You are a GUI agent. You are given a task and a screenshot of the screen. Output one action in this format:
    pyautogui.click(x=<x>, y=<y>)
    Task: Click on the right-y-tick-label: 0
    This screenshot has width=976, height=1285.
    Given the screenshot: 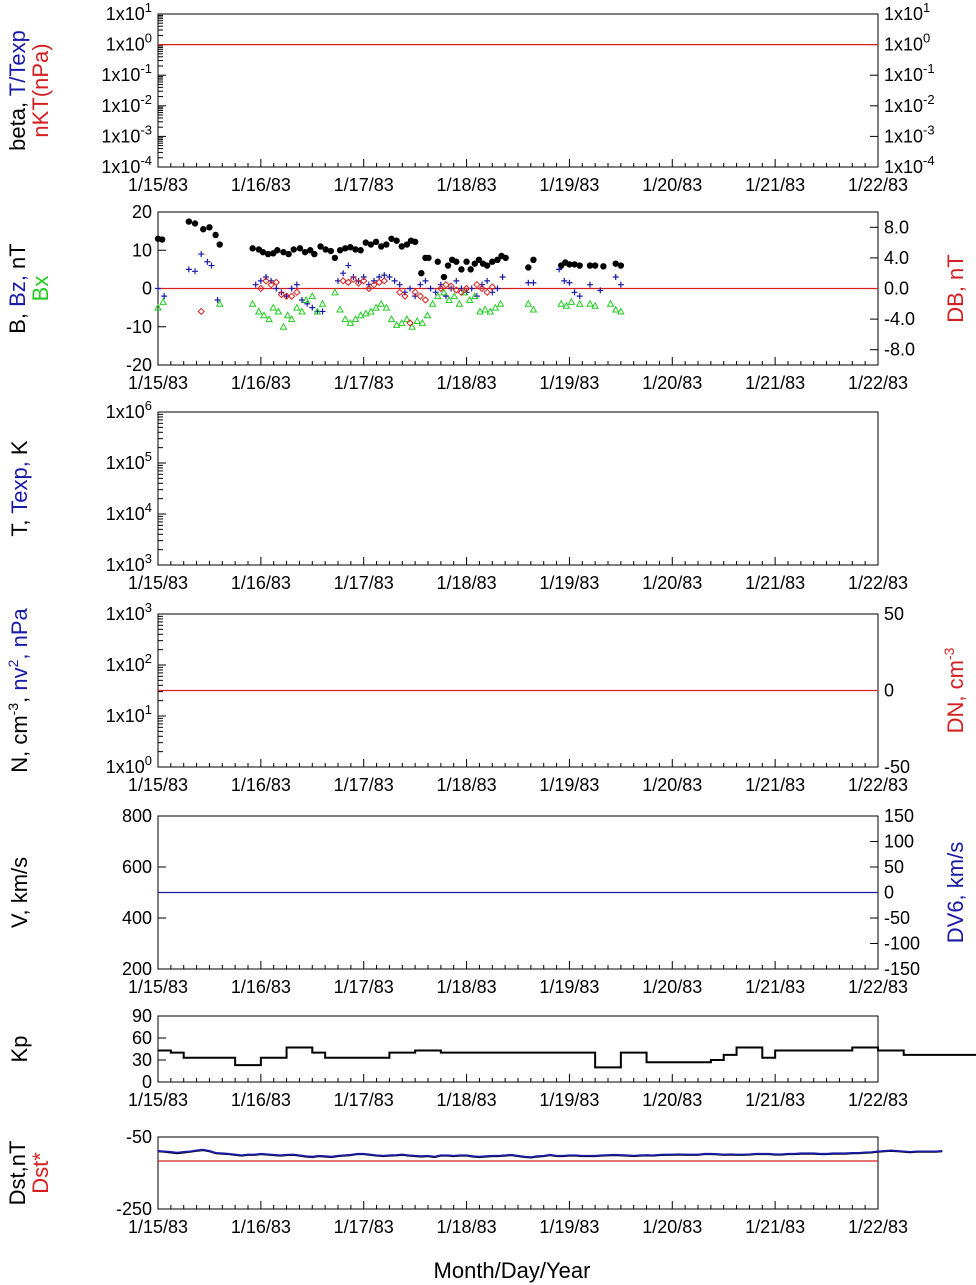 What is the action you would take?
    pyautogui.click(x=889, y=691)
    